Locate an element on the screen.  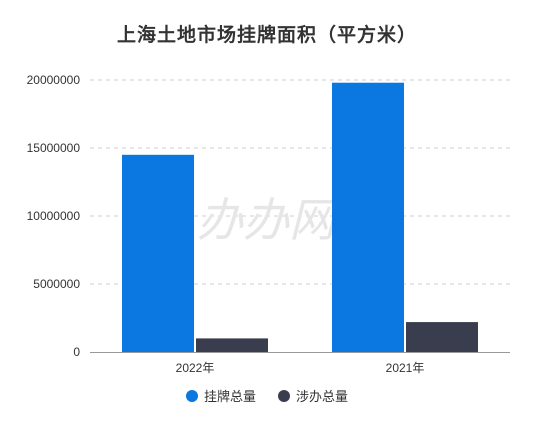
y-tick-label: 20000000 is located at coordinates (54, 80).